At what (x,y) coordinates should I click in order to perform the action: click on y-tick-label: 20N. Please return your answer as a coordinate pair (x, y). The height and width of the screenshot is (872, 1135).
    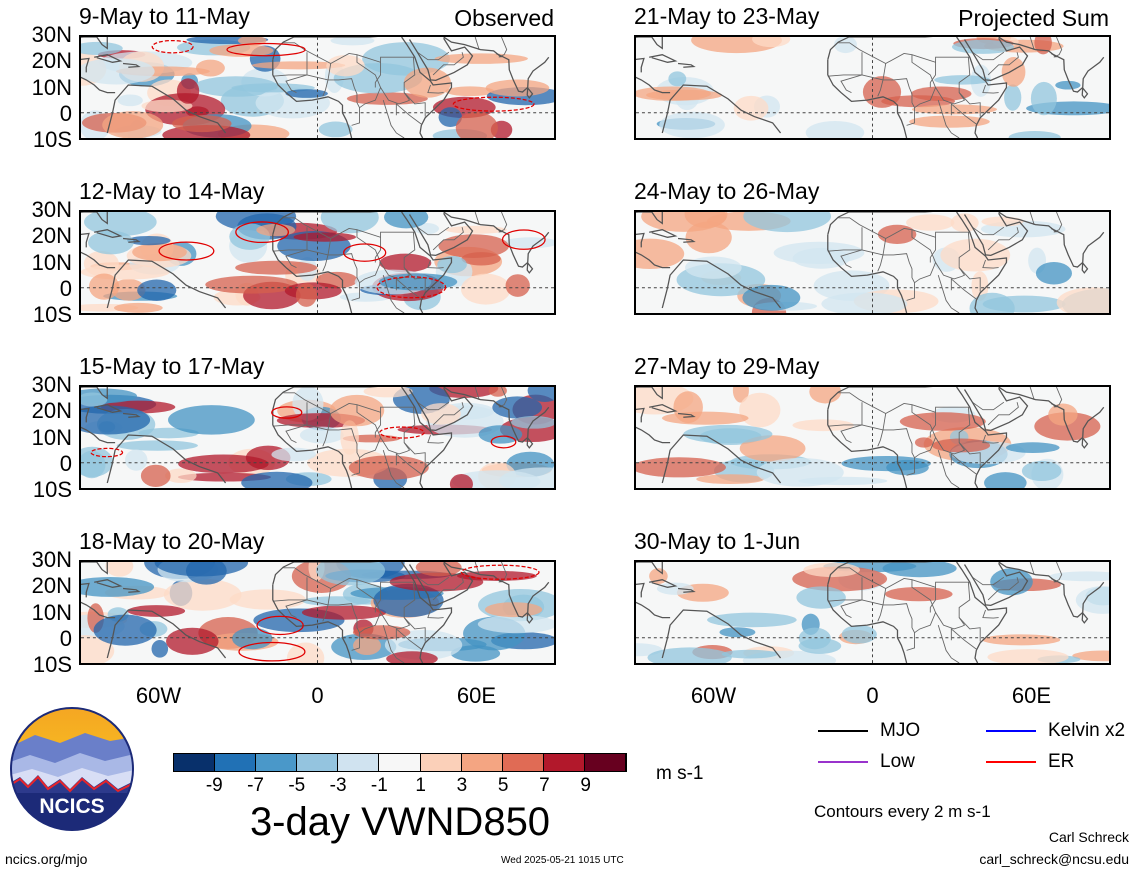
    Looking at the image, I should click on (51, 586).